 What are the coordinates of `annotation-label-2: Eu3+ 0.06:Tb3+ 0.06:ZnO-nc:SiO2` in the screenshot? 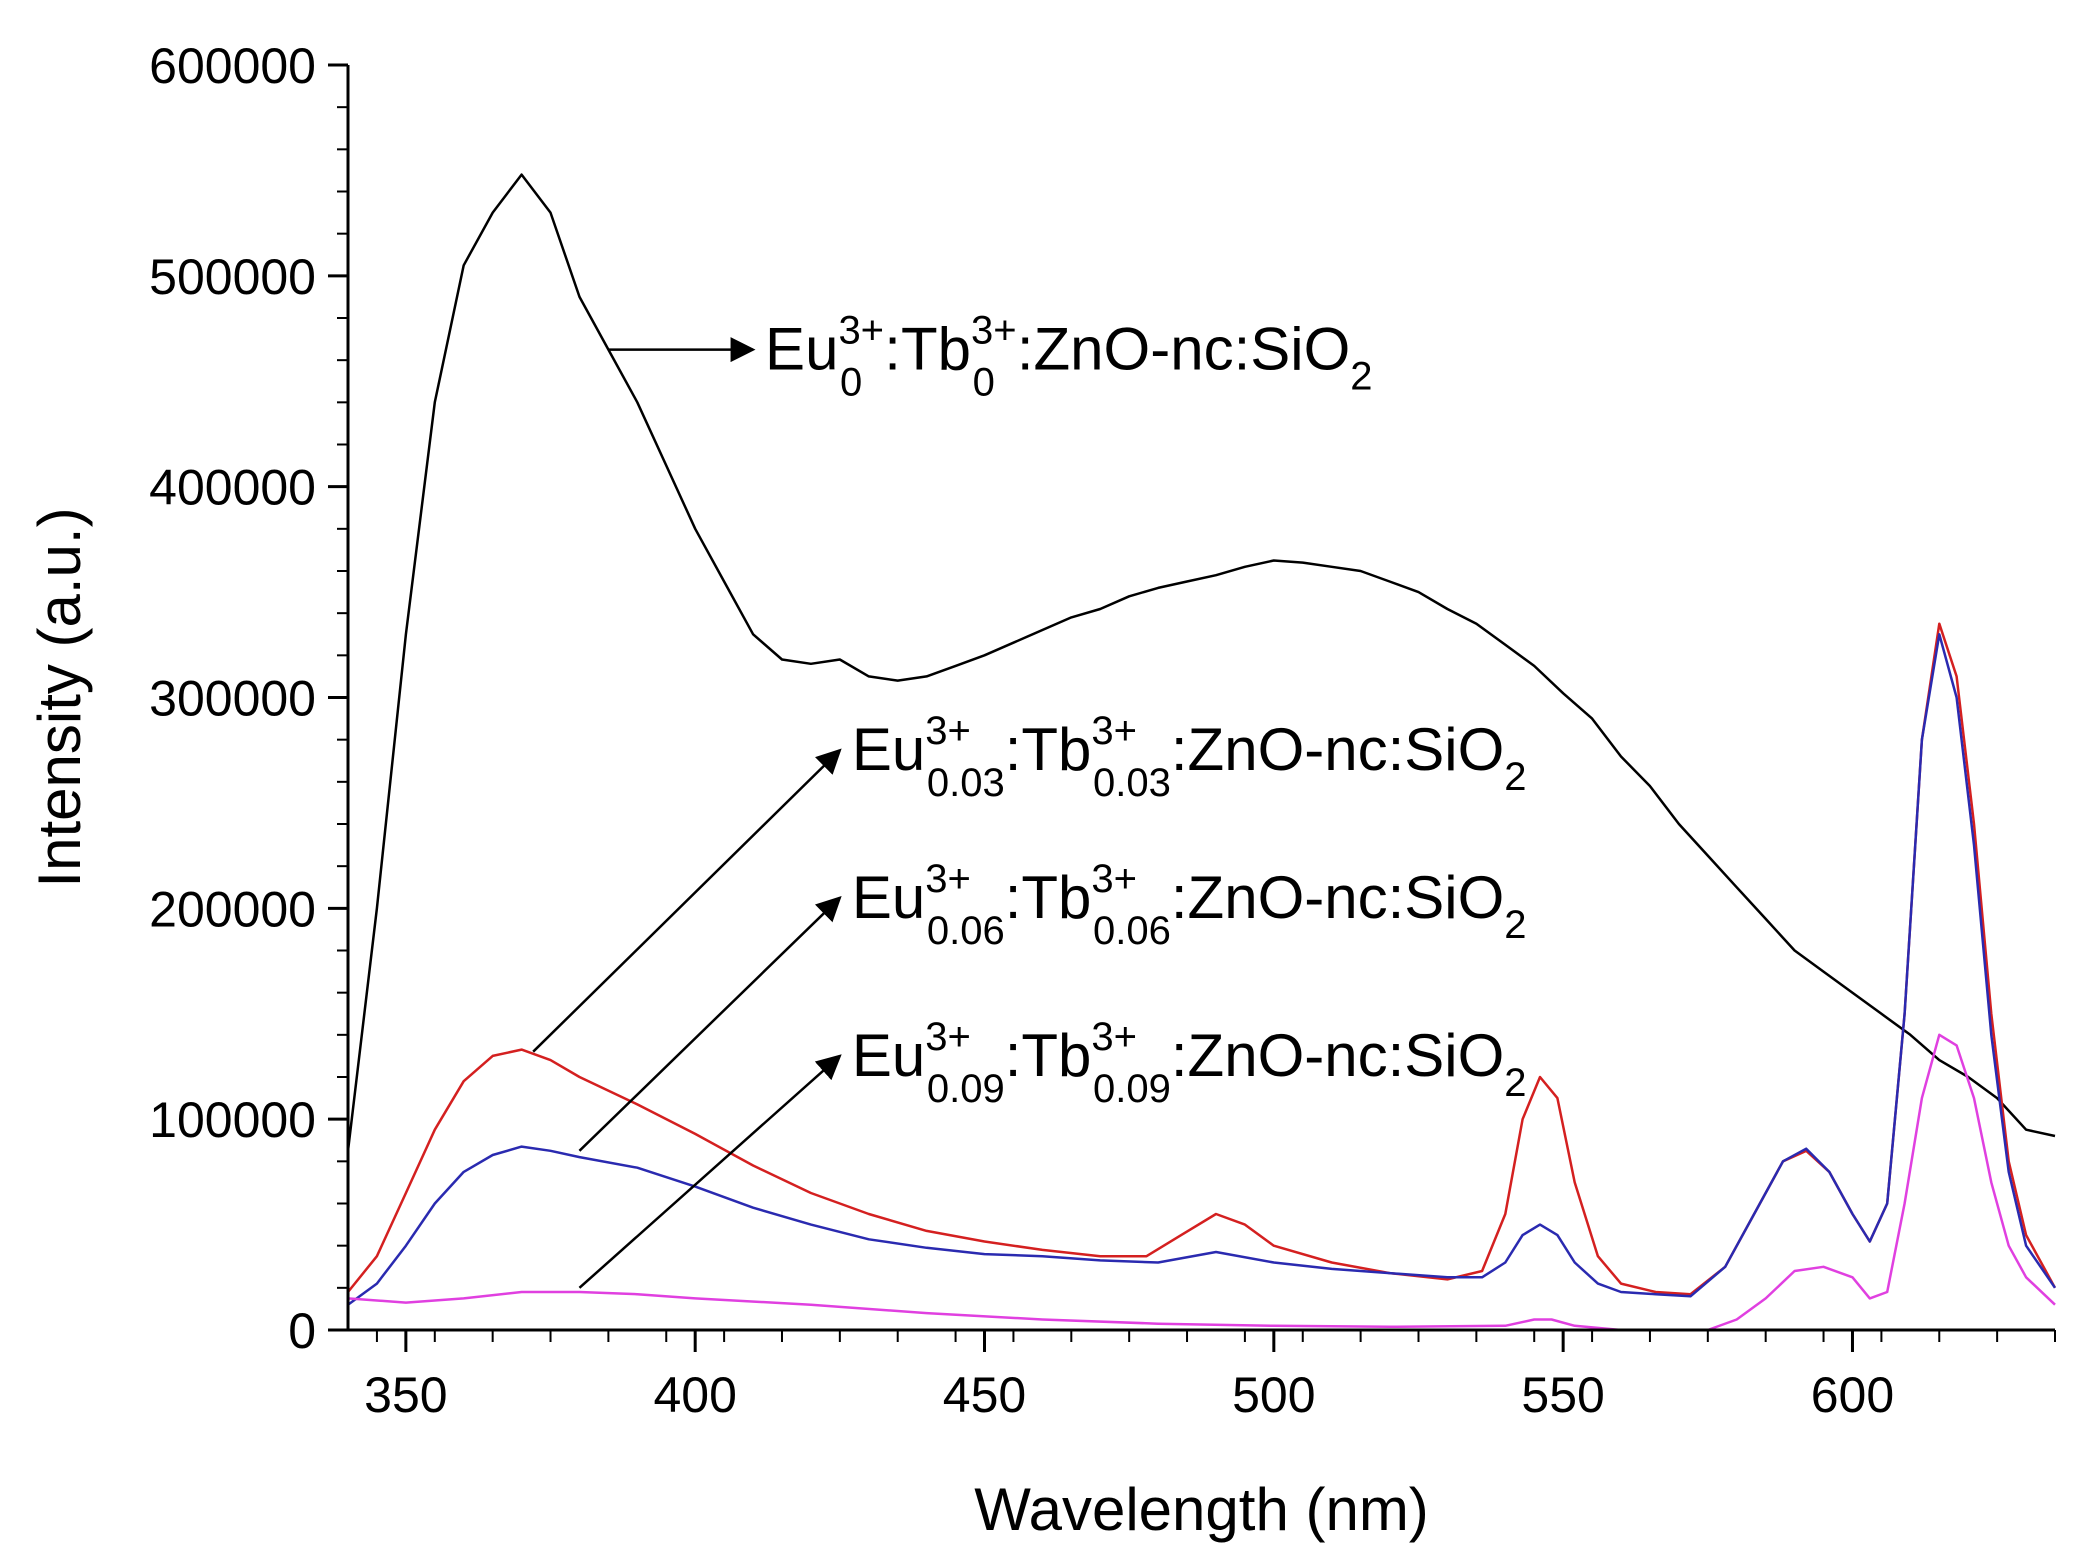 It's located at (1189, 905).